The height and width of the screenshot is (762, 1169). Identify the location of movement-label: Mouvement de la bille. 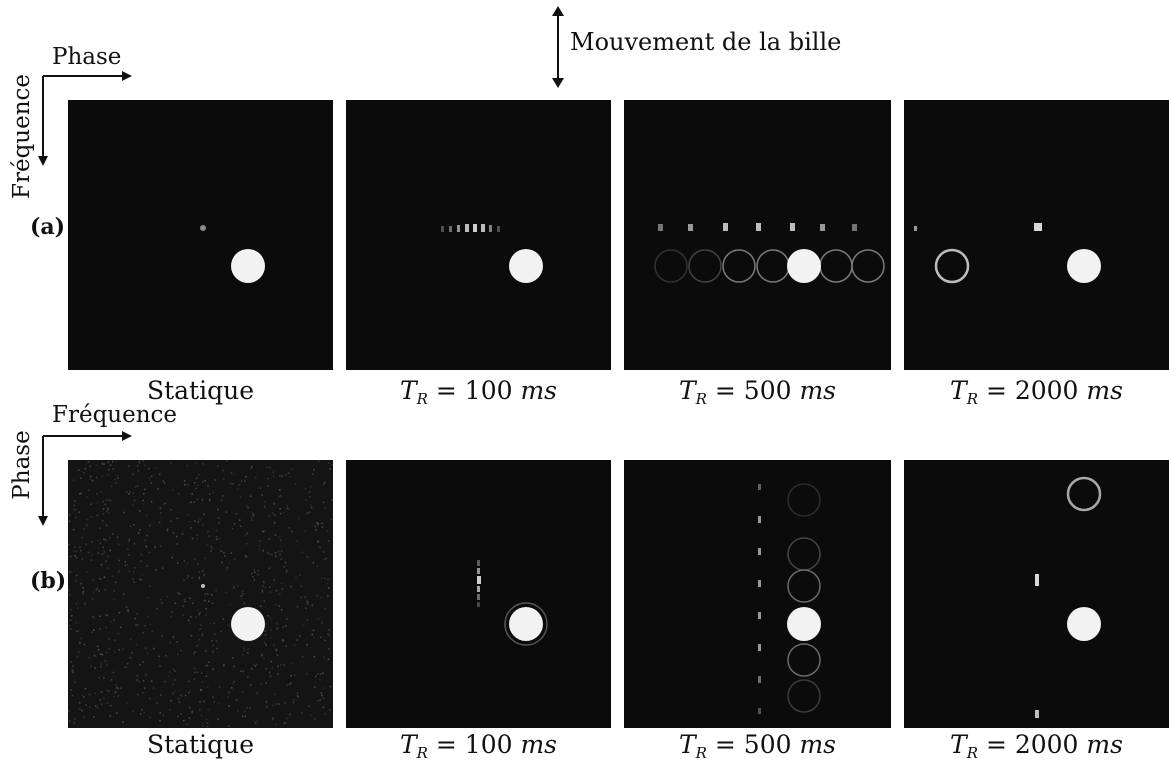
(706, 42).